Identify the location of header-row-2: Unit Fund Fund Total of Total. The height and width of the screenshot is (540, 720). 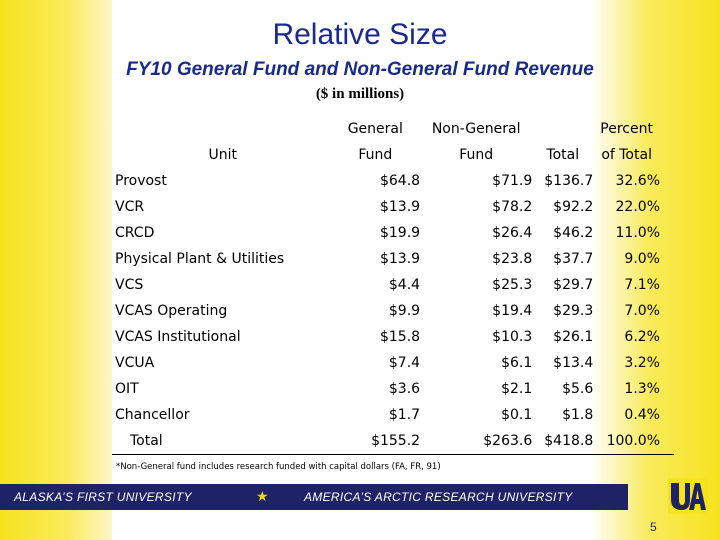
(393, 155).